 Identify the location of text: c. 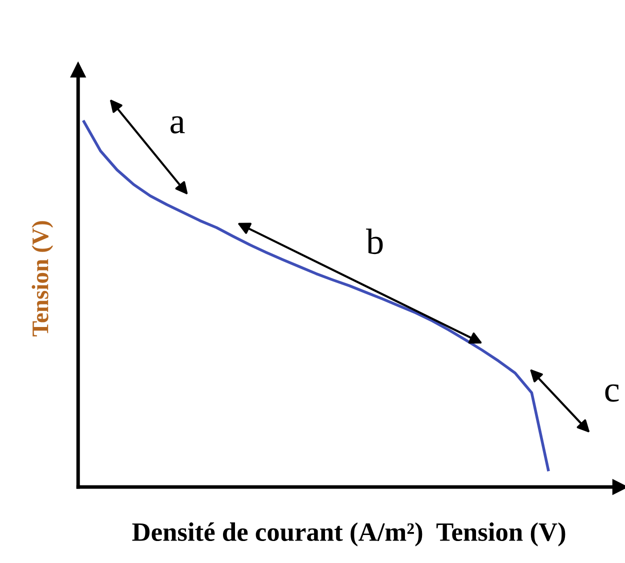
(612, 393).